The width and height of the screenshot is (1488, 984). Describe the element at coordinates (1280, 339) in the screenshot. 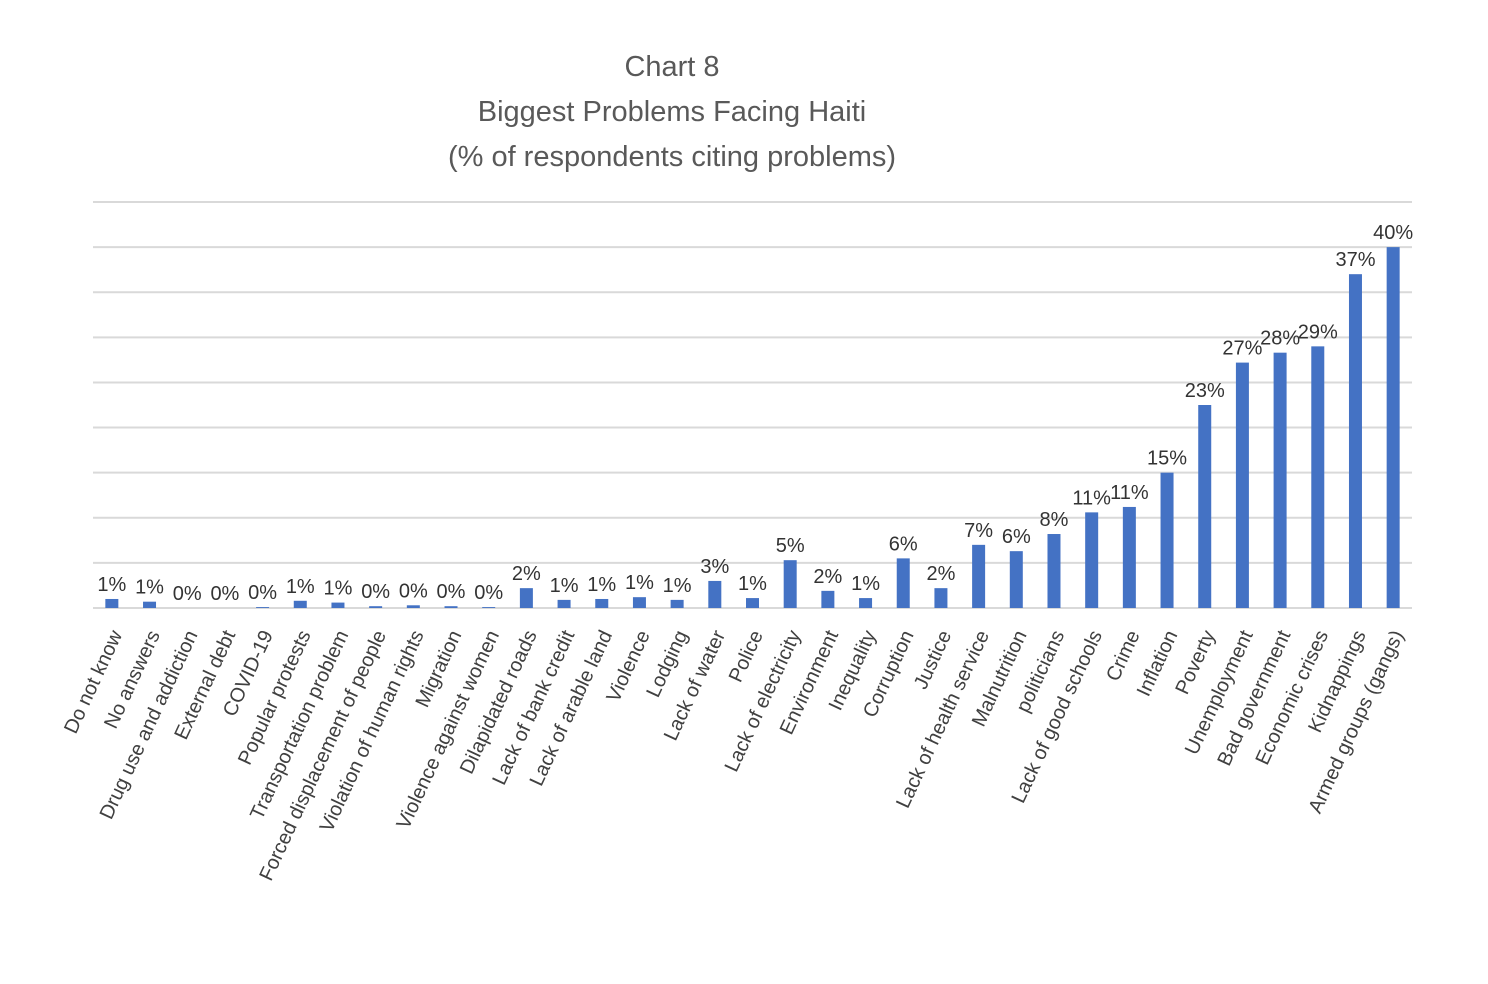

I see `data-label: 28%` at that location.